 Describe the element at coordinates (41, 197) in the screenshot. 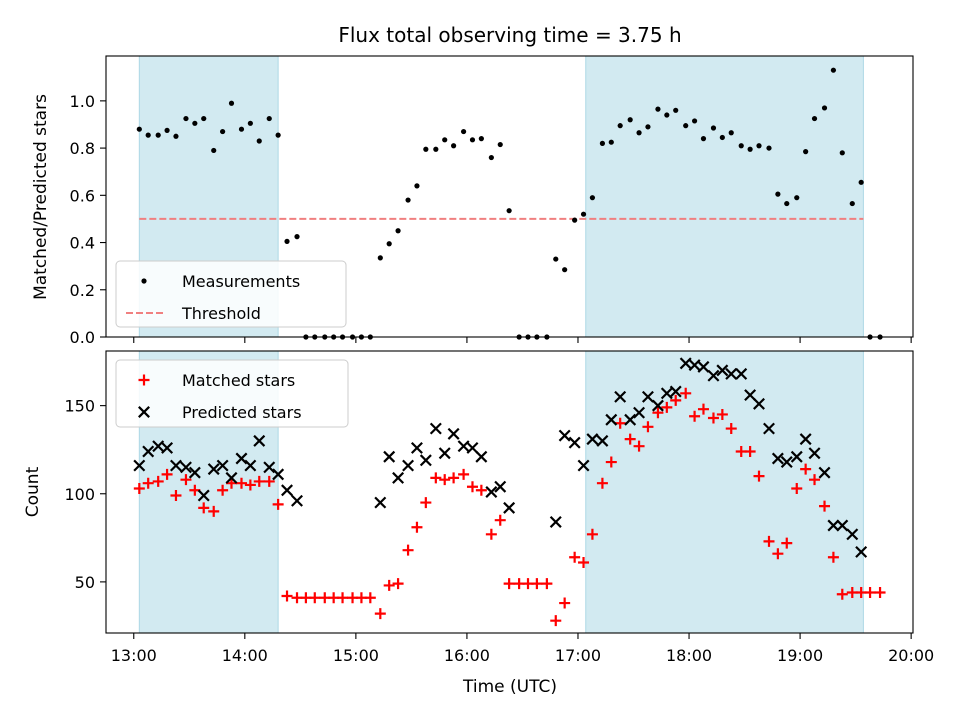

I see `top-y-axis-label: Matched/Predicted stars` at that location.